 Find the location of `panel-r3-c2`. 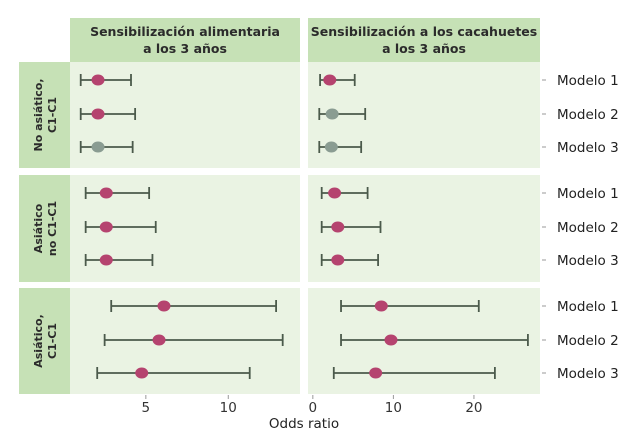

panel-r3-c2 is located at coordinates (424, 341).